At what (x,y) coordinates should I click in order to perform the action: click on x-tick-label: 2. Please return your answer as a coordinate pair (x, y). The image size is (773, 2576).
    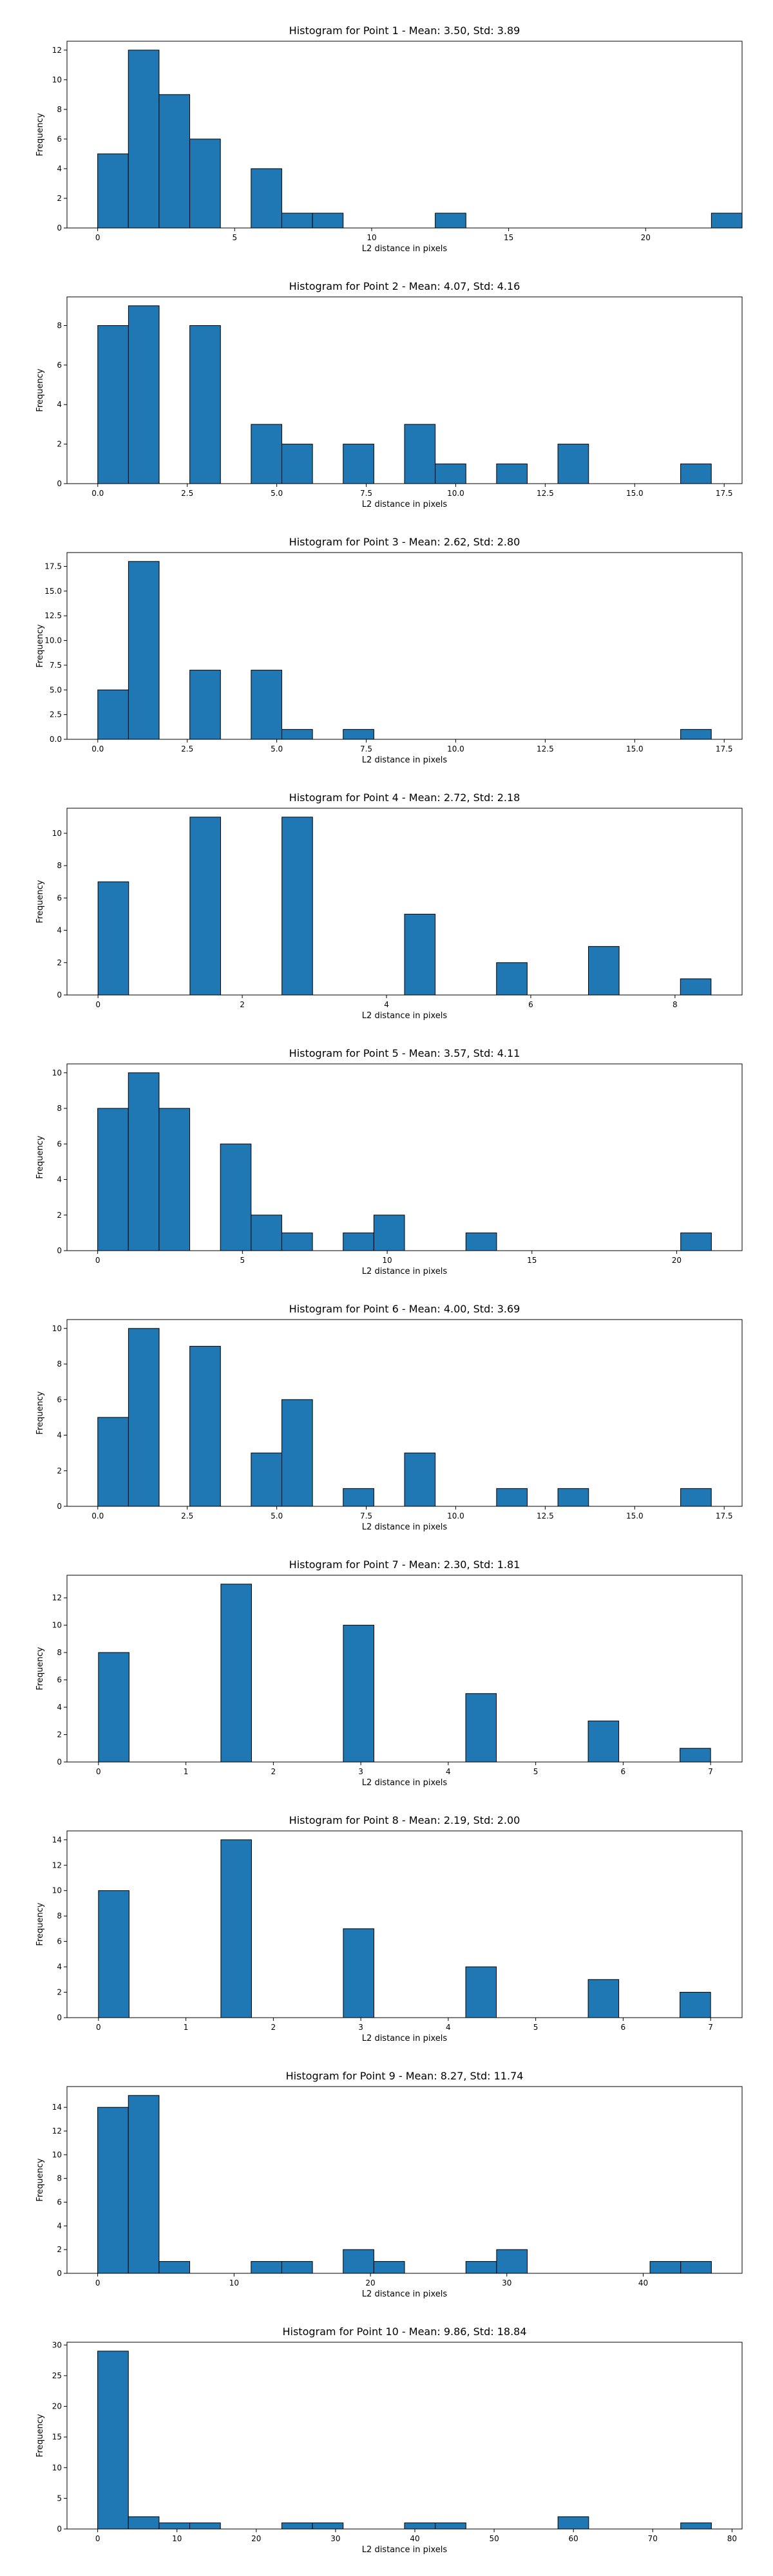
    Looking at the image, I should click on (243, 1005).